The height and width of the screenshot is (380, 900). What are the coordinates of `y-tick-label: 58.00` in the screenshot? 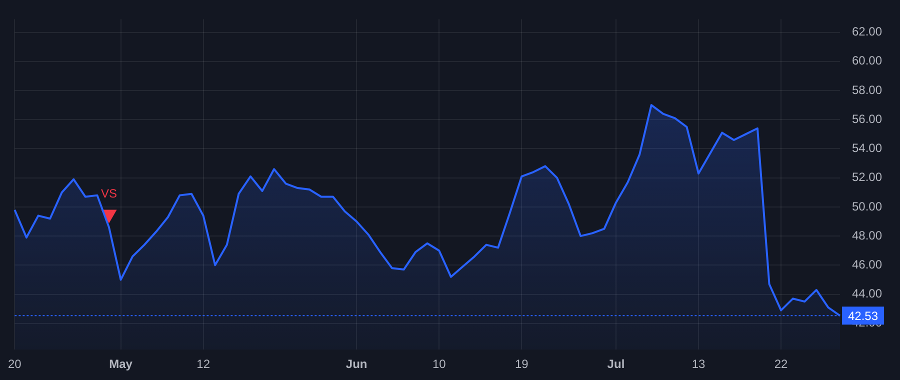 It's located at (867, 89).